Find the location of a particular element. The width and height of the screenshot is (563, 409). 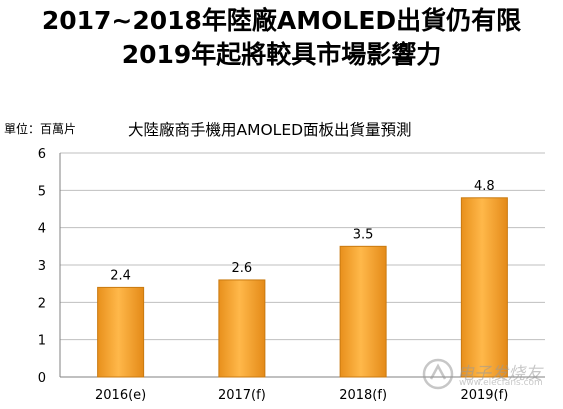

y-tick-label: 1 is located at coordinates (42, 341).